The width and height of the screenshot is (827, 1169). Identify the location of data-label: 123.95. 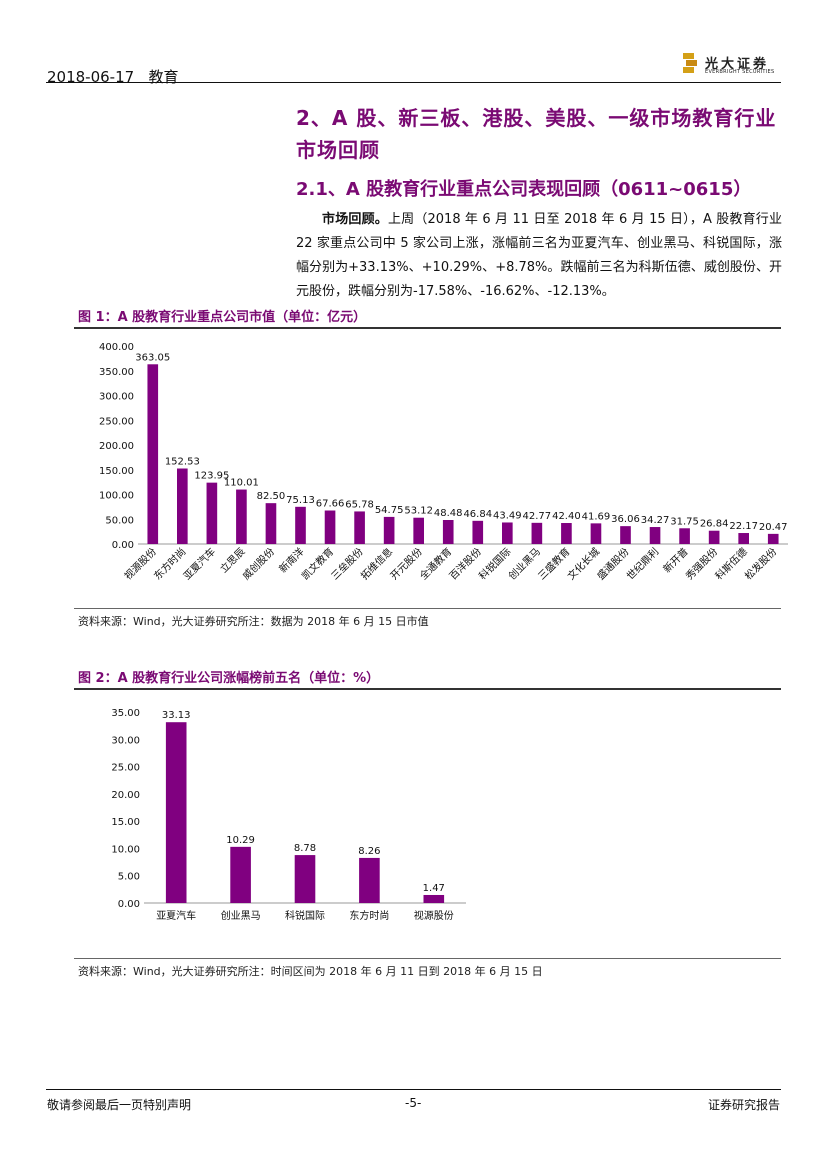
(211, 476).